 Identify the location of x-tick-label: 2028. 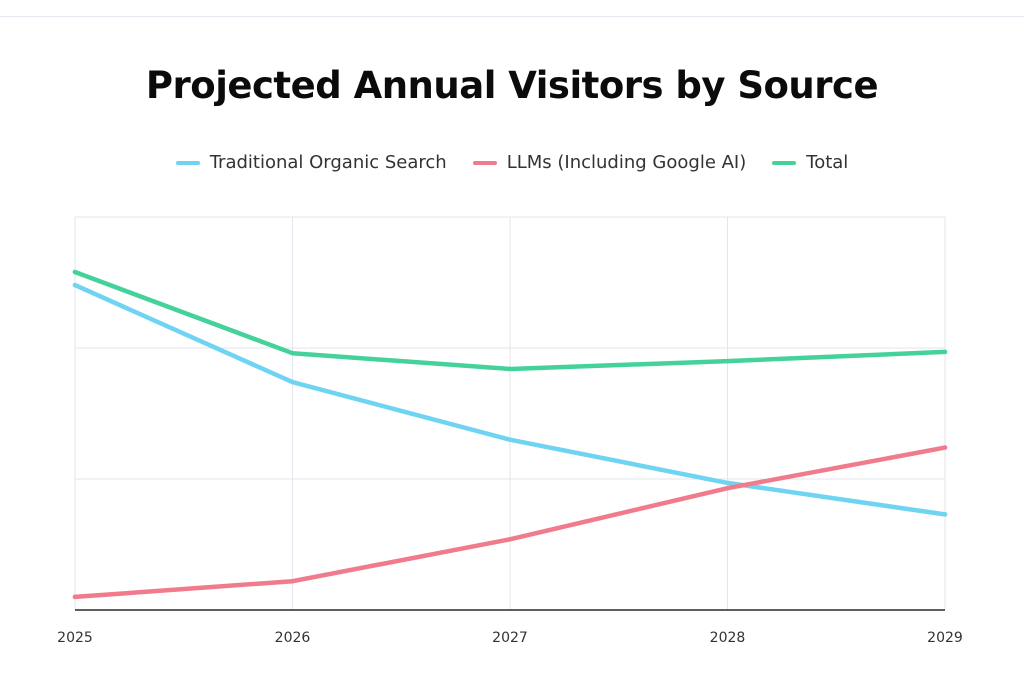
(728, 638).